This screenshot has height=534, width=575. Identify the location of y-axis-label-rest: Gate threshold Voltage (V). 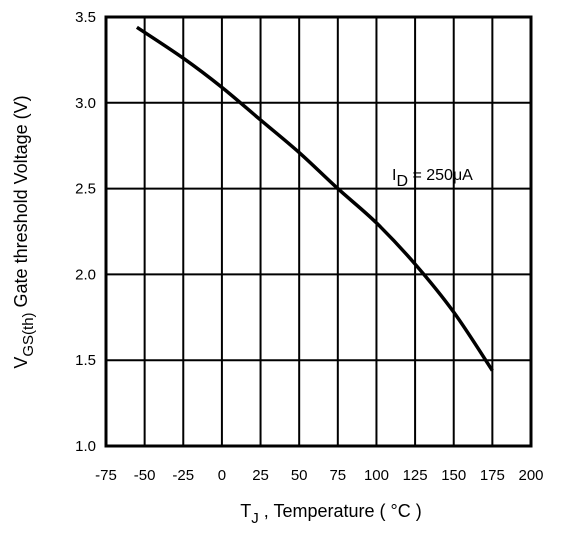
(21, 203).